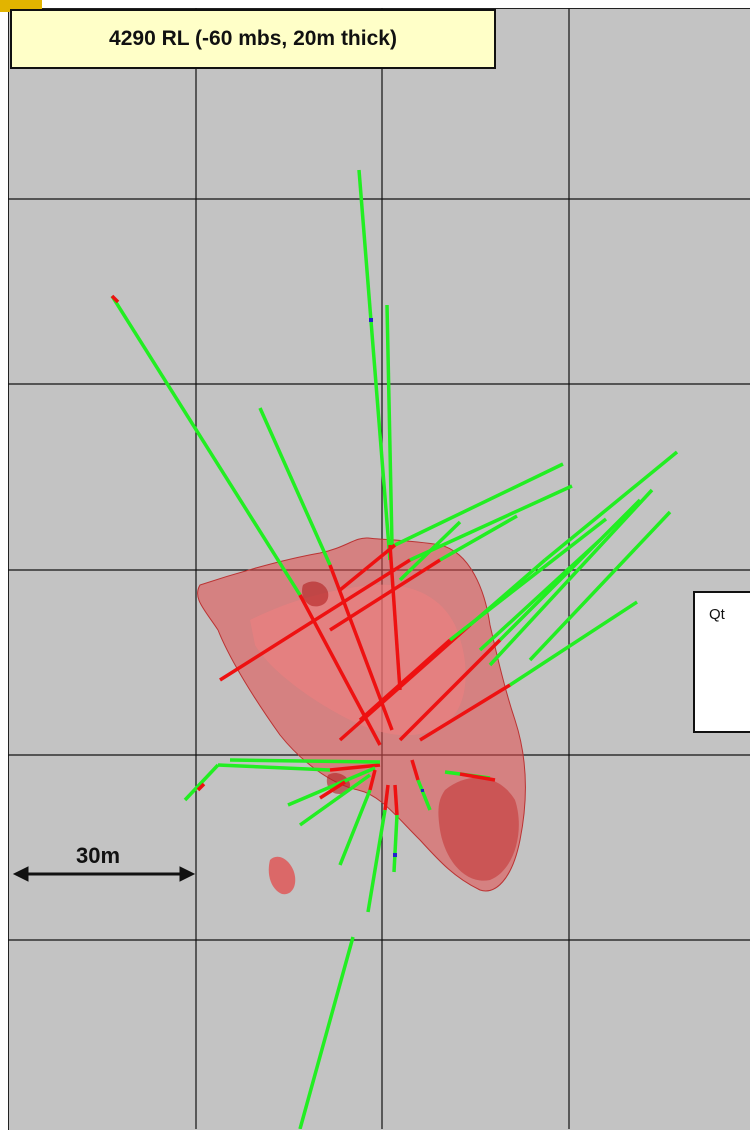 This screenshot has width=750, height=1130. I want to click on collar-markers, so click(396, 587).